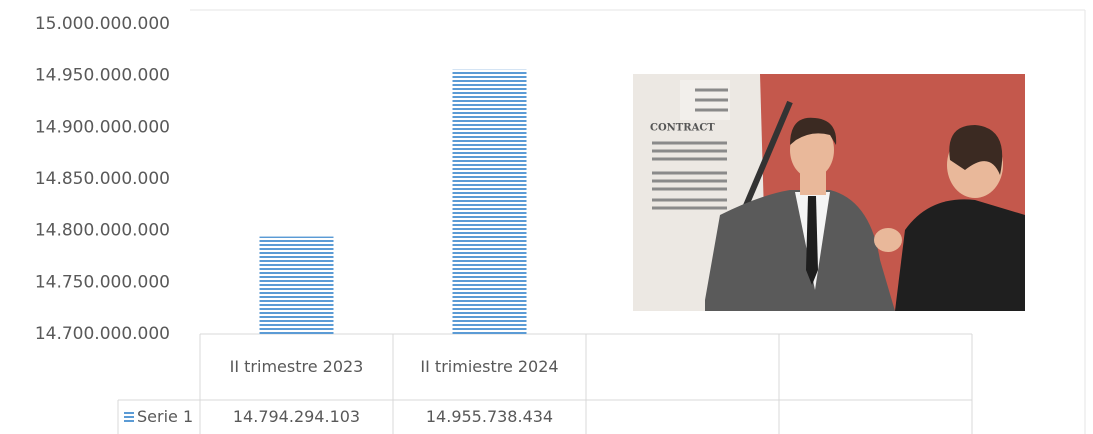  Describe the element at coordinates (165, 416) in the screenshot. I see `legend-label: Serie 1` at that location.